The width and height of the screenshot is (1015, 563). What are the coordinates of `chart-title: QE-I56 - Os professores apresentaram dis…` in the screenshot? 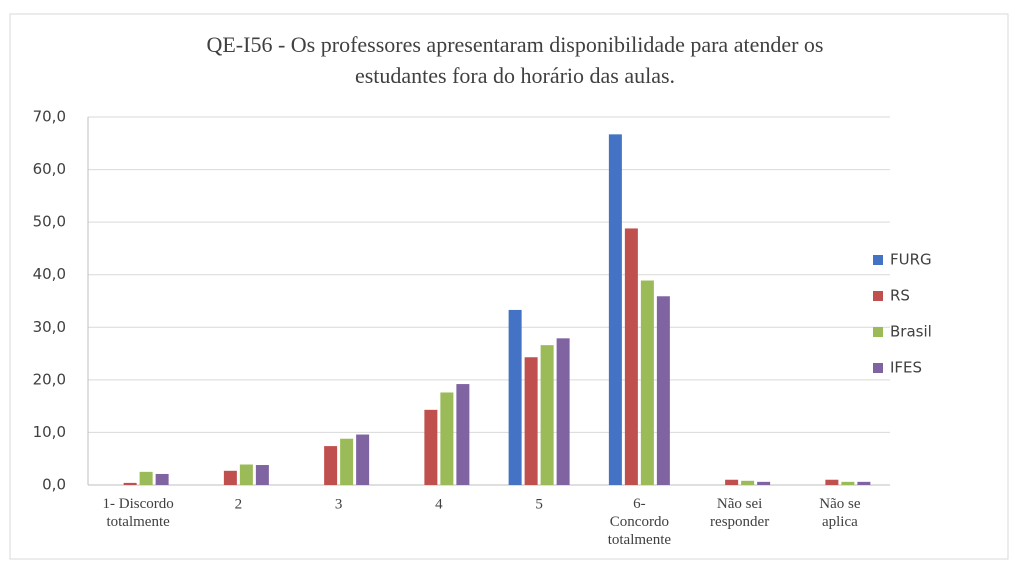 It's located at (514, 60).